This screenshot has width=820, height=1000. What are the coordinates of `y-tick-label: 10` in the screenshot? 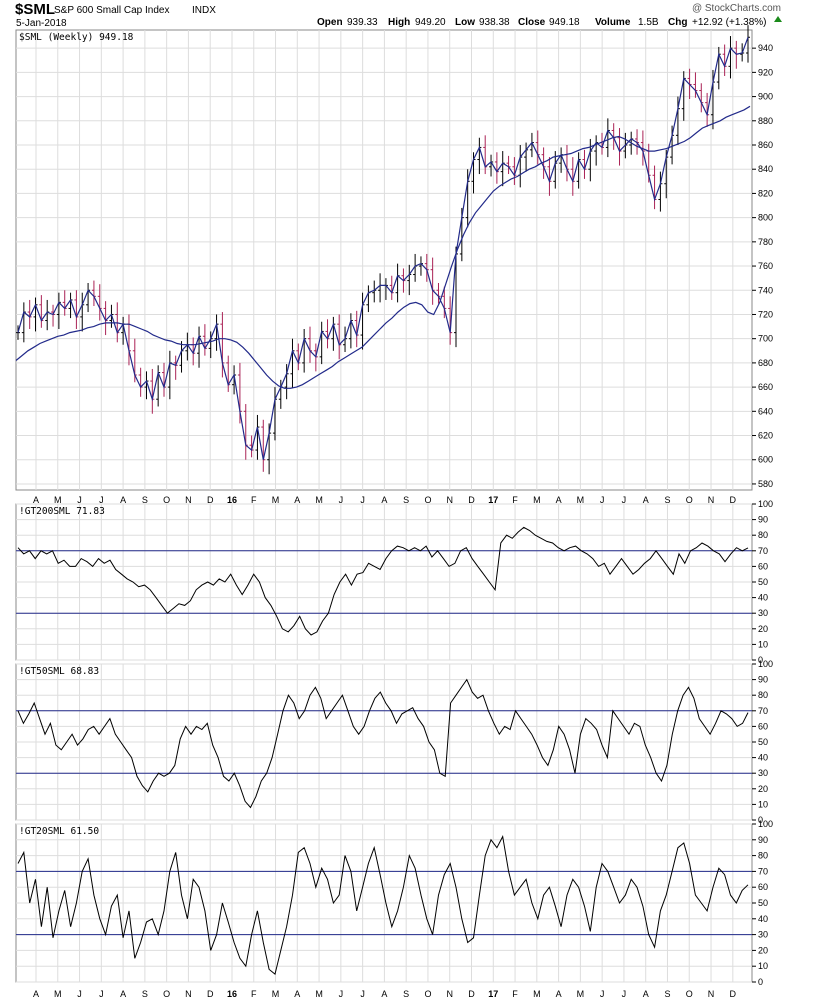 It's located at (763, 966).